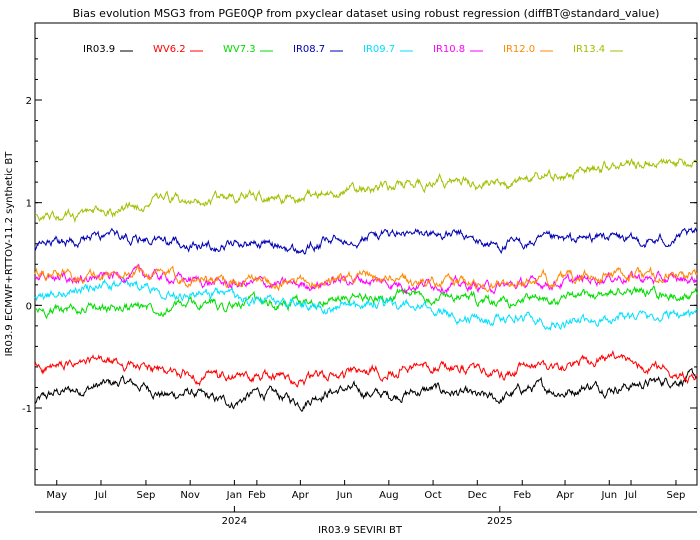 The width and height of the screenshot is (700, 540). I want to click on y-axis-label: IR03.9 ECMWF+RTTOV-11.2 synthetic BT, so click(9, 254).